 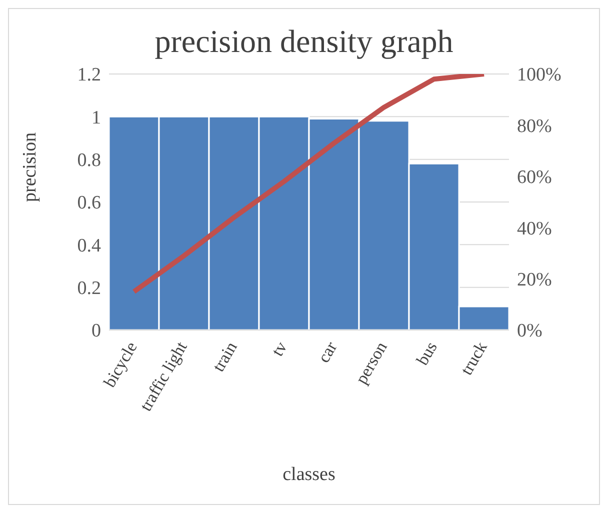 I want to click on x-tick-label: bus, so click(x=426, y=353).